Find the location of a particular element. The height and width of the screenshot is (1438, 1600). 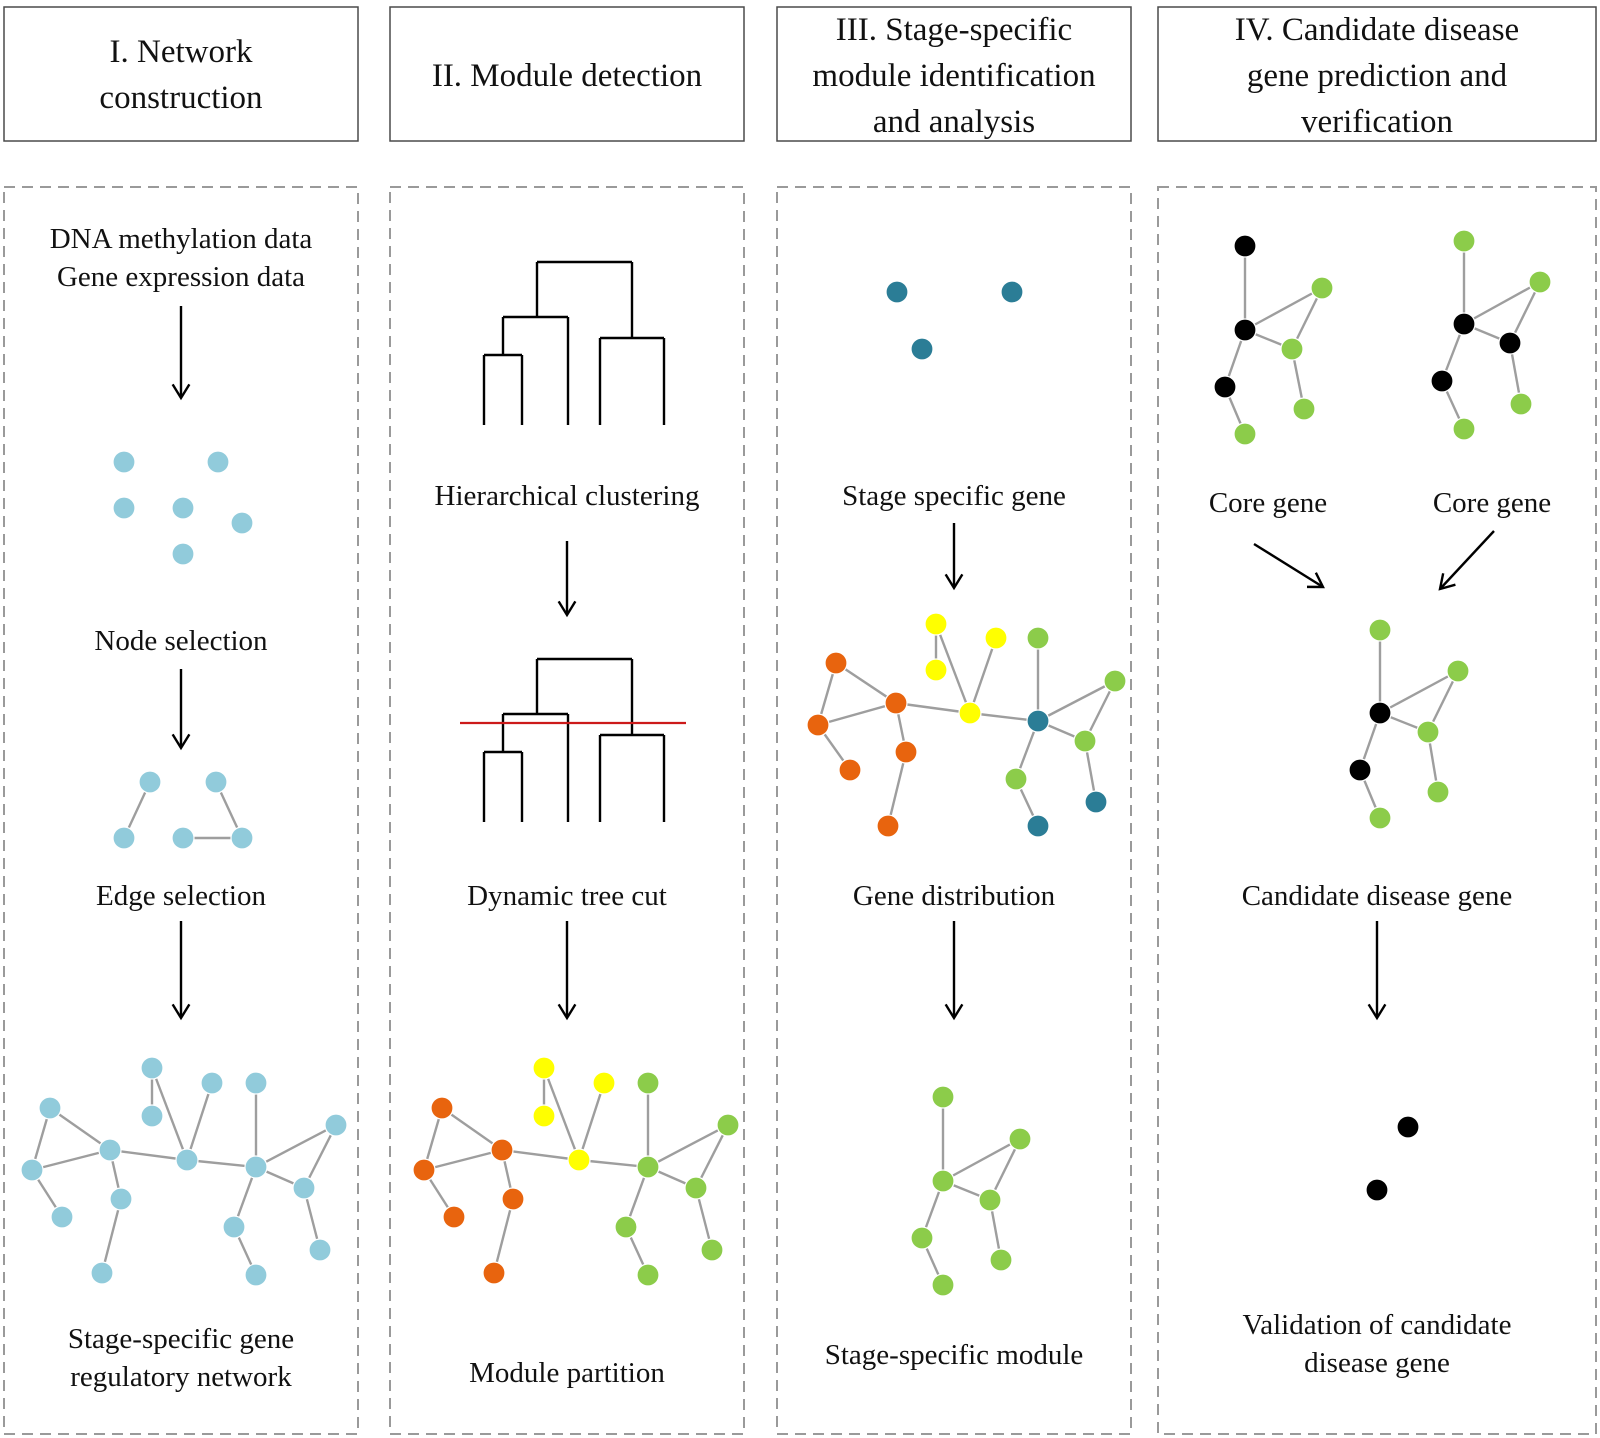

core-gene-label-right: Core gene is located at coordinates (1492, 503).